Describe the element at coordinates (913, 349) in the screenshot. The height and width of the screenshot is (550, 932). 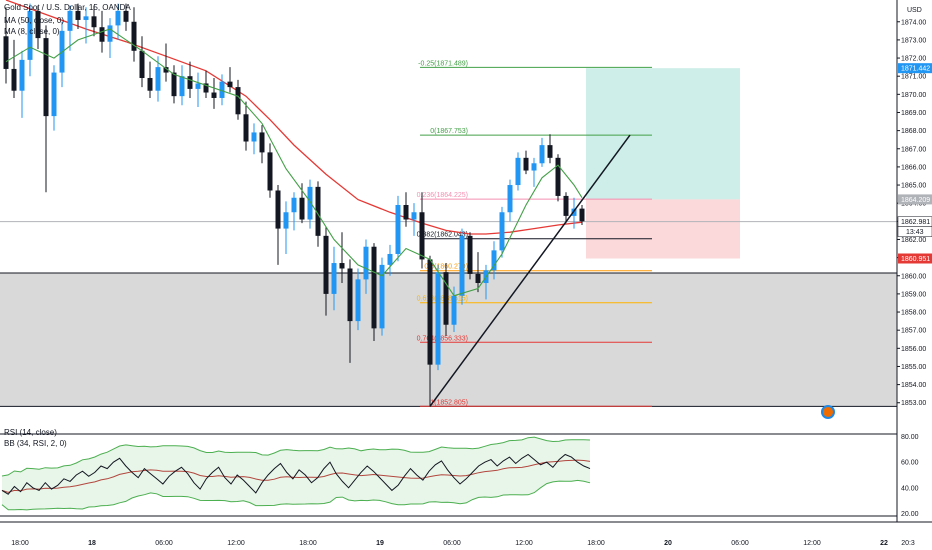
I see `price-tick-label: 1856.00` at that location.